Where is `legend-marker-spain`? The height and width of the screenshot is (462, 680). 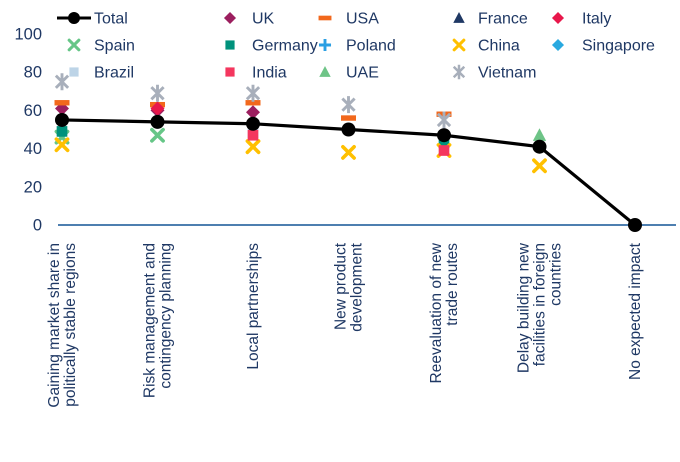 legend-marker-spain is located at coordinates (74, 45).